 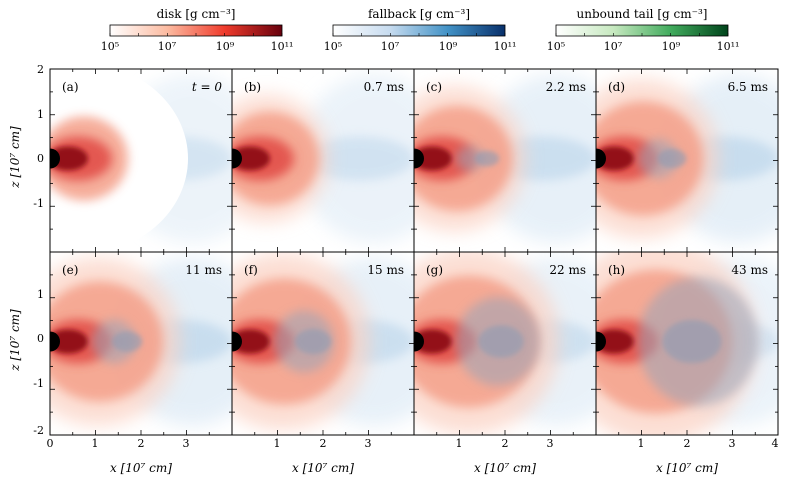 I want to click on y-axis-label-top: z [10⁷ cm], so click(x=15, y=157).